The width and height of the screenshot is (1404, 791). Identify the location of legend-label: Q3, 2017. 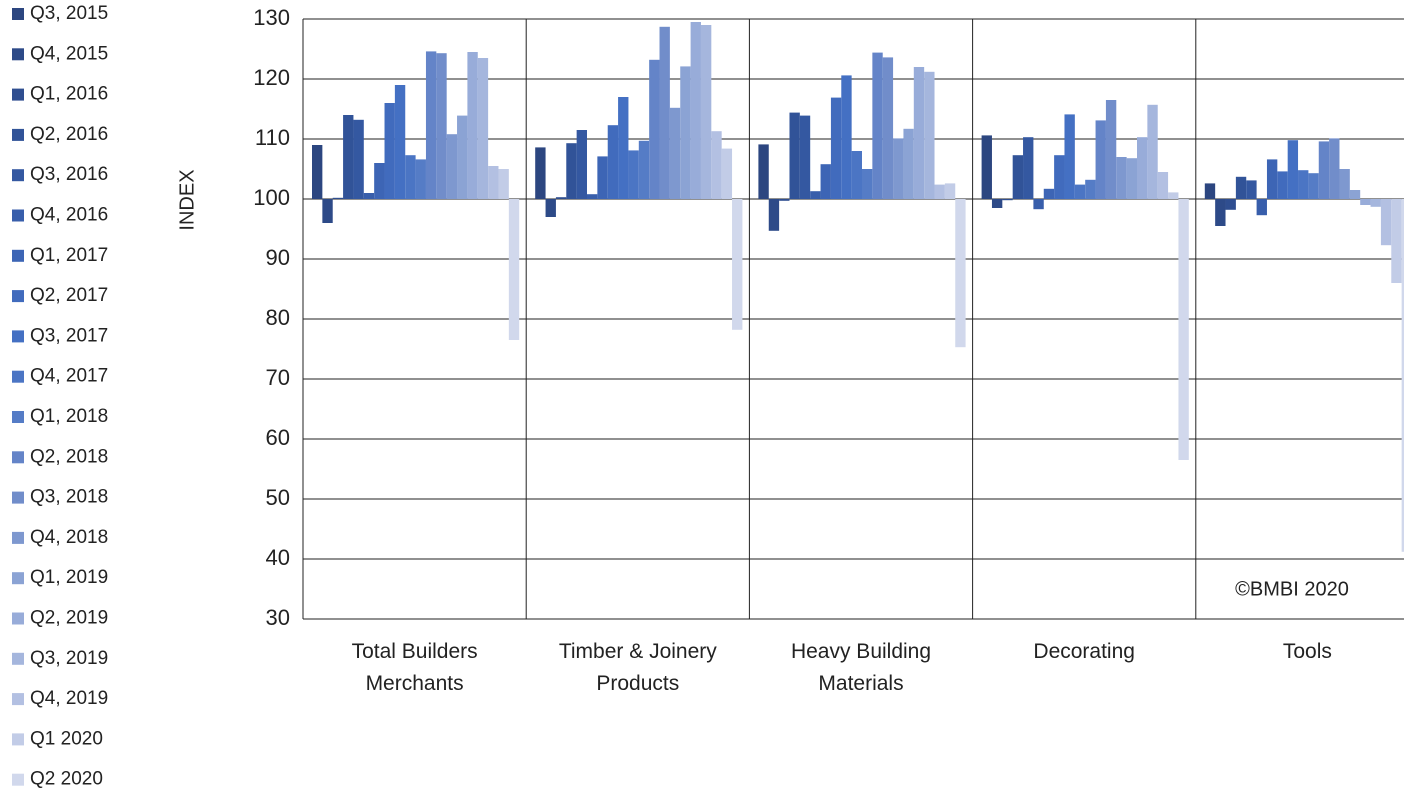
(69, 335).